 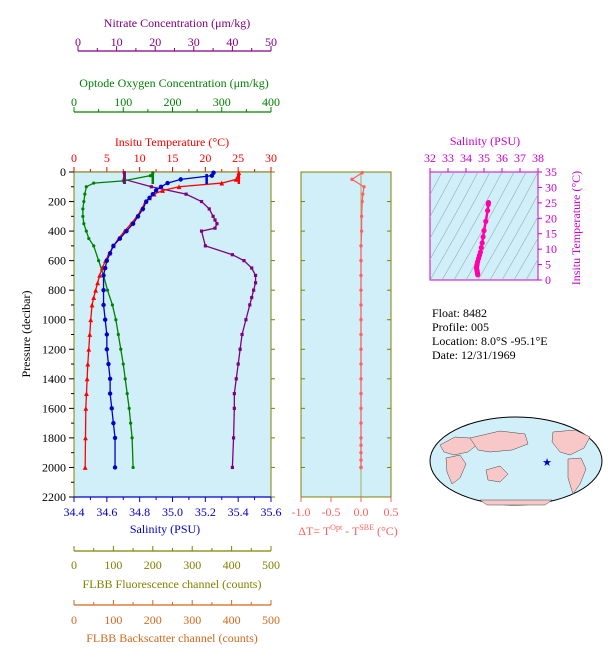 What do you see at coordinates (117, 42) in the screenshot?
I see `nitrate-axis-tick-label: 10` at bounding box center [117, 42].